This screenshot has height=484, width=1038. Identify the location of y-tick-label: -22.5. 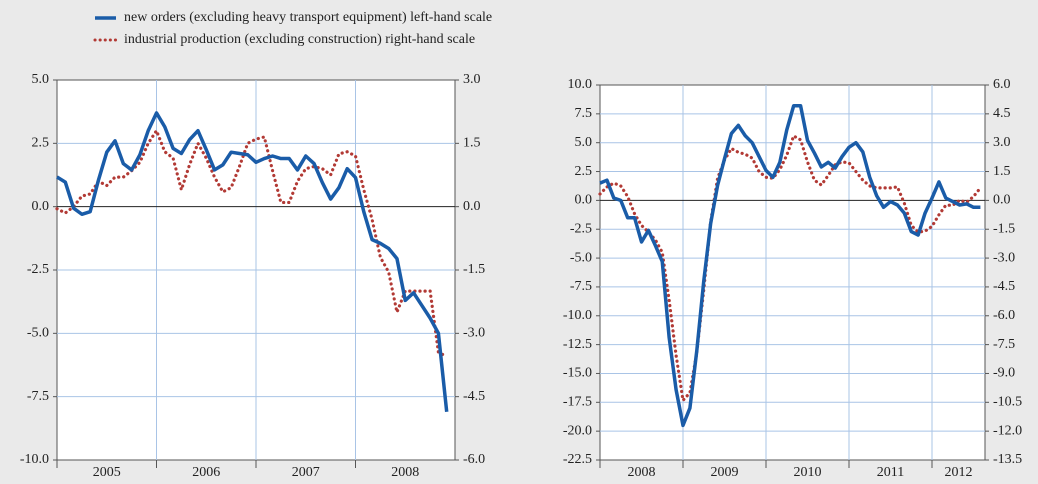
(577, 459).